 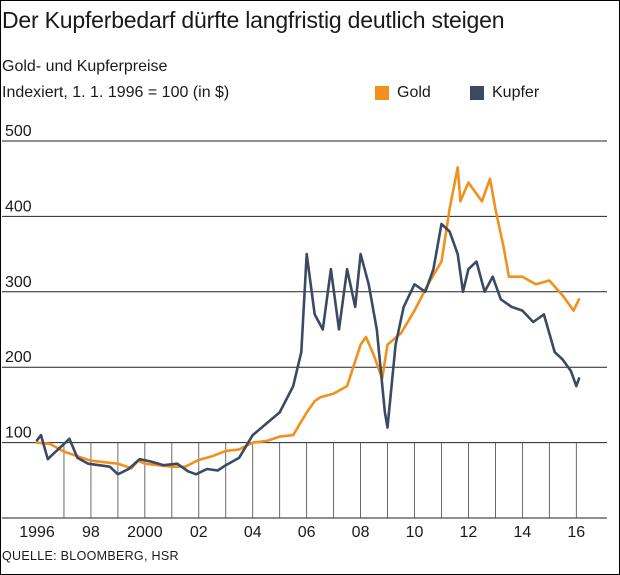 I want to click on legend-label-kupfer: Kupfer, so click(x=516, y=92).